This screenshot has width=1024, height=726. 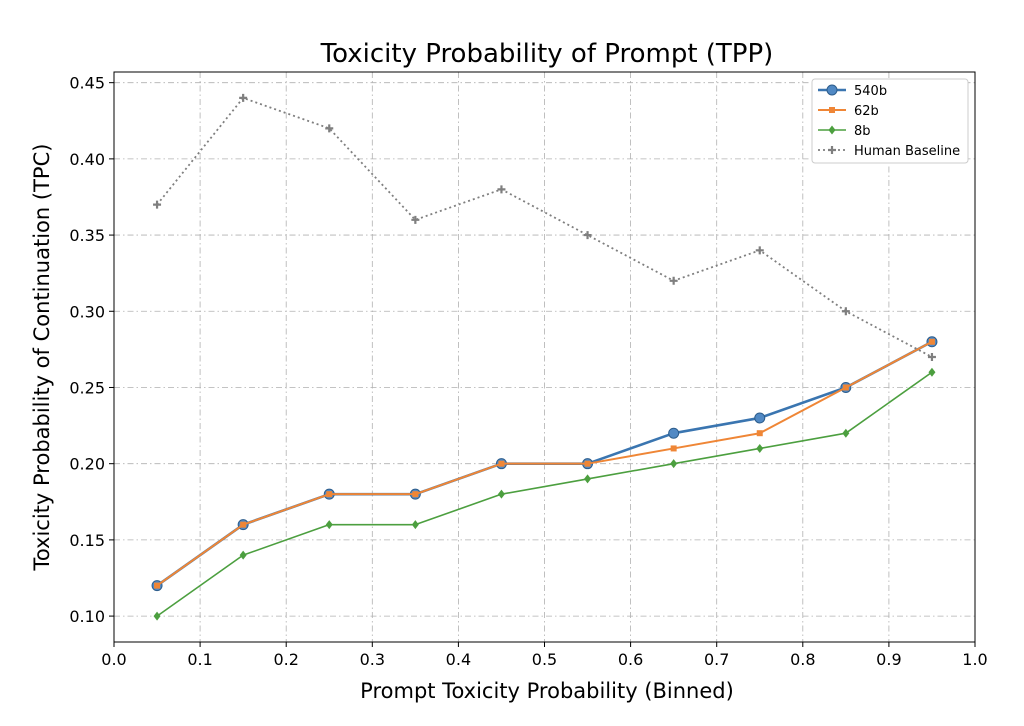 I want to click on chart-title: Toxicity Probability of Prompt (TPP), so click(x=547, y=54).